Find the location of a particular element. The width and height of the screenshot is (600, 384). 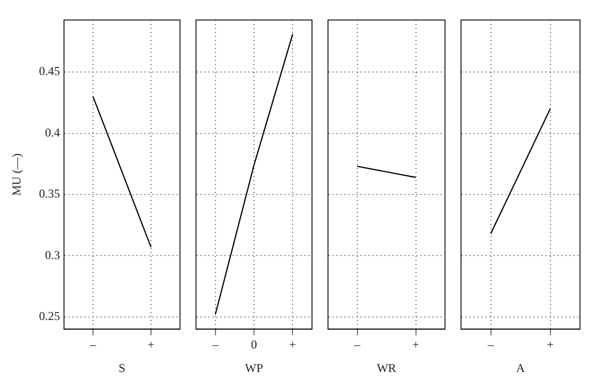

x-axis-title: WP is located at coordinates (254, 367).